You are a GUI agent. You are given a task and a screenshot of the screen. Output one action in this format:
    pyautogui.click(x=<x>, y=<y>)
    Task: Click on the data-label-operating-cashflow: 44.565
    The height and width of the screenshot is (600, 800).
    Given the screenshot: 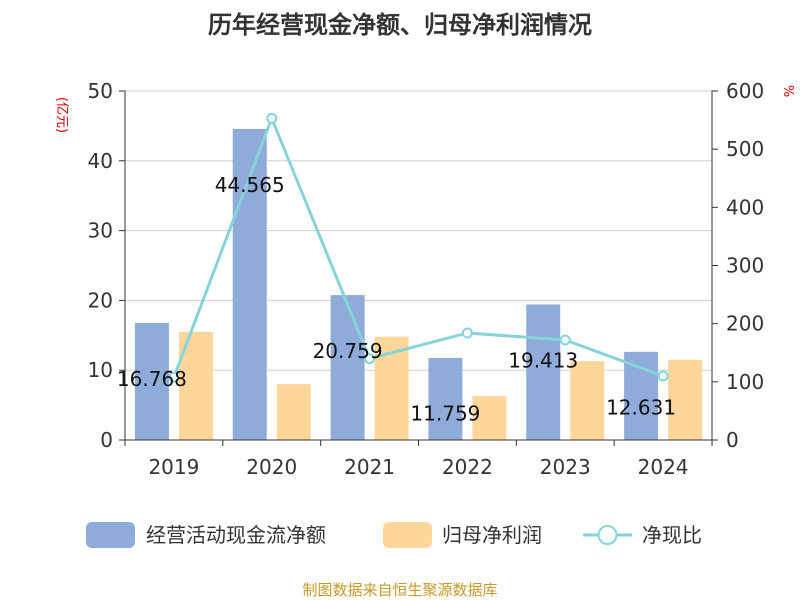 What is the action you would take?
    pyautogui.click(x=250, y=185)
    